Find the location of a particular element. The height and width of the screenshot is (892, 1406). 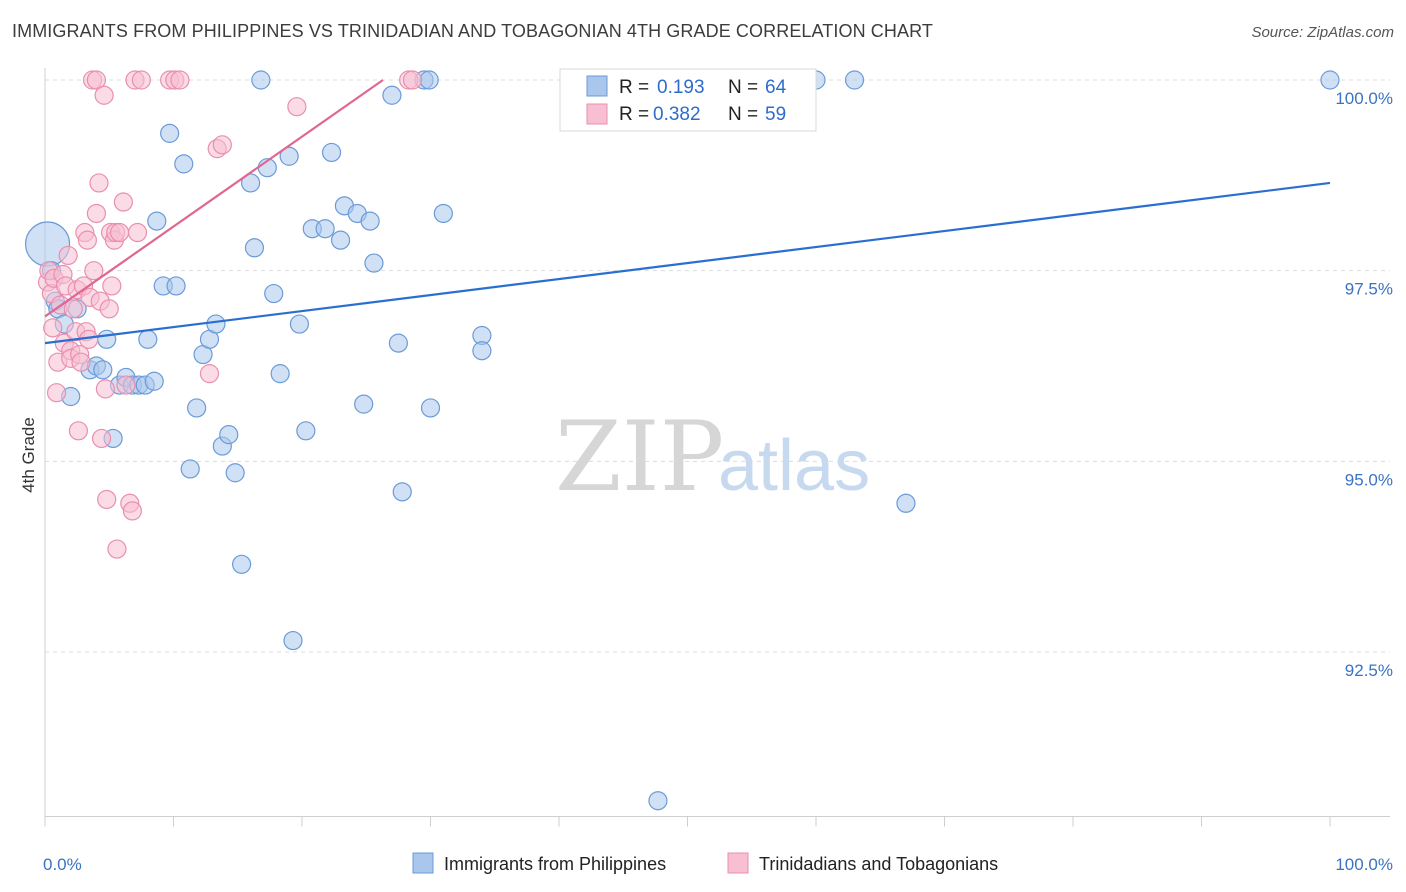

trend-line-trinidad is located at coordinates (214, 198).